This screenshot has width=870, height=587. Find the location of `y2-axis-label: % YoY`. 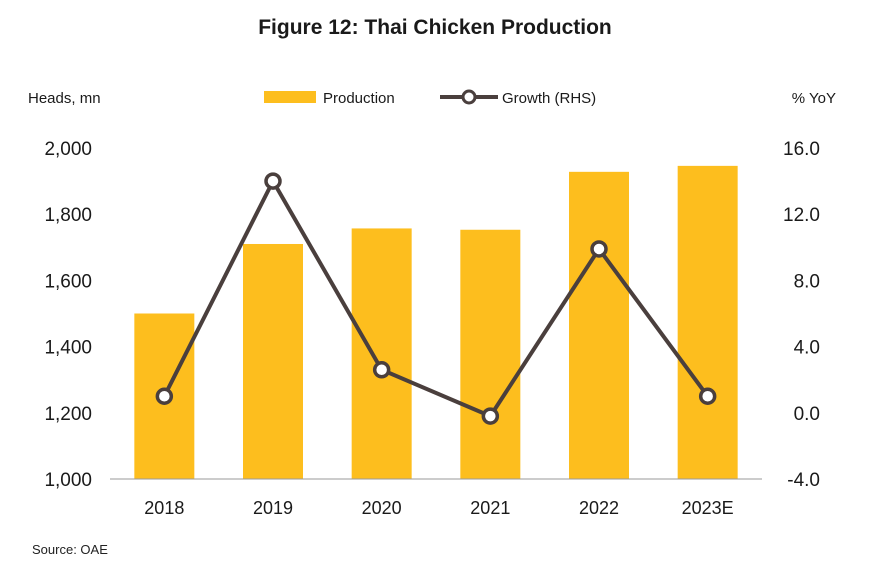

y2-axis-label: % YoY is located at coordinates (814, 98).